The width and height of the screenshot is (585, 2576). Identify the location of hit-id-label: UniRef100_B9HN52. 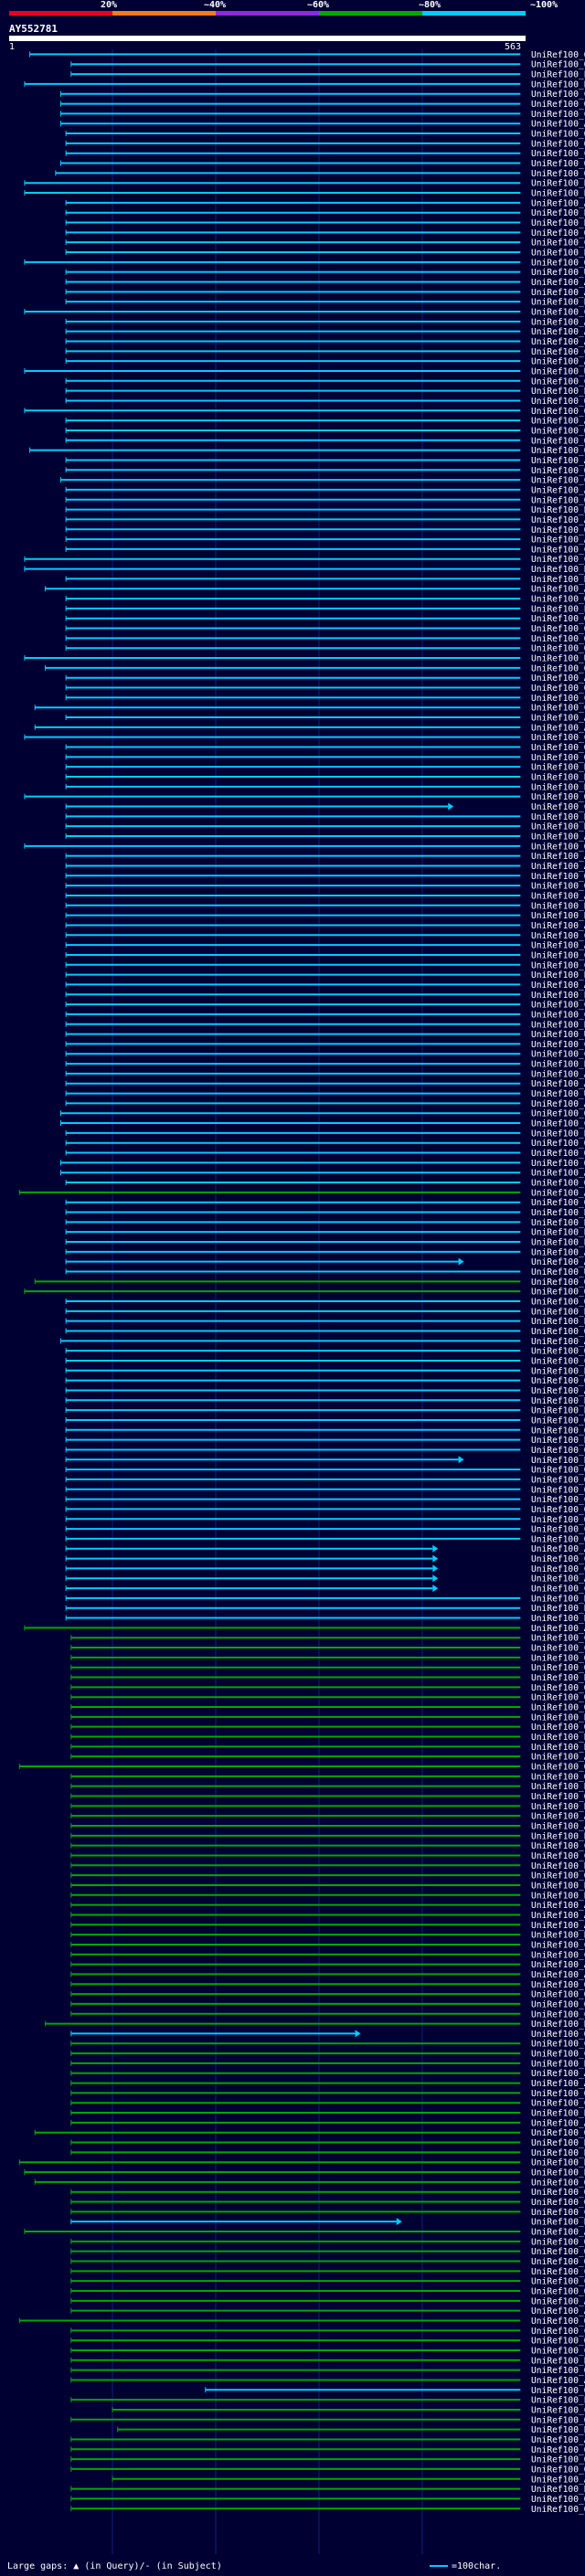
(558, 392).